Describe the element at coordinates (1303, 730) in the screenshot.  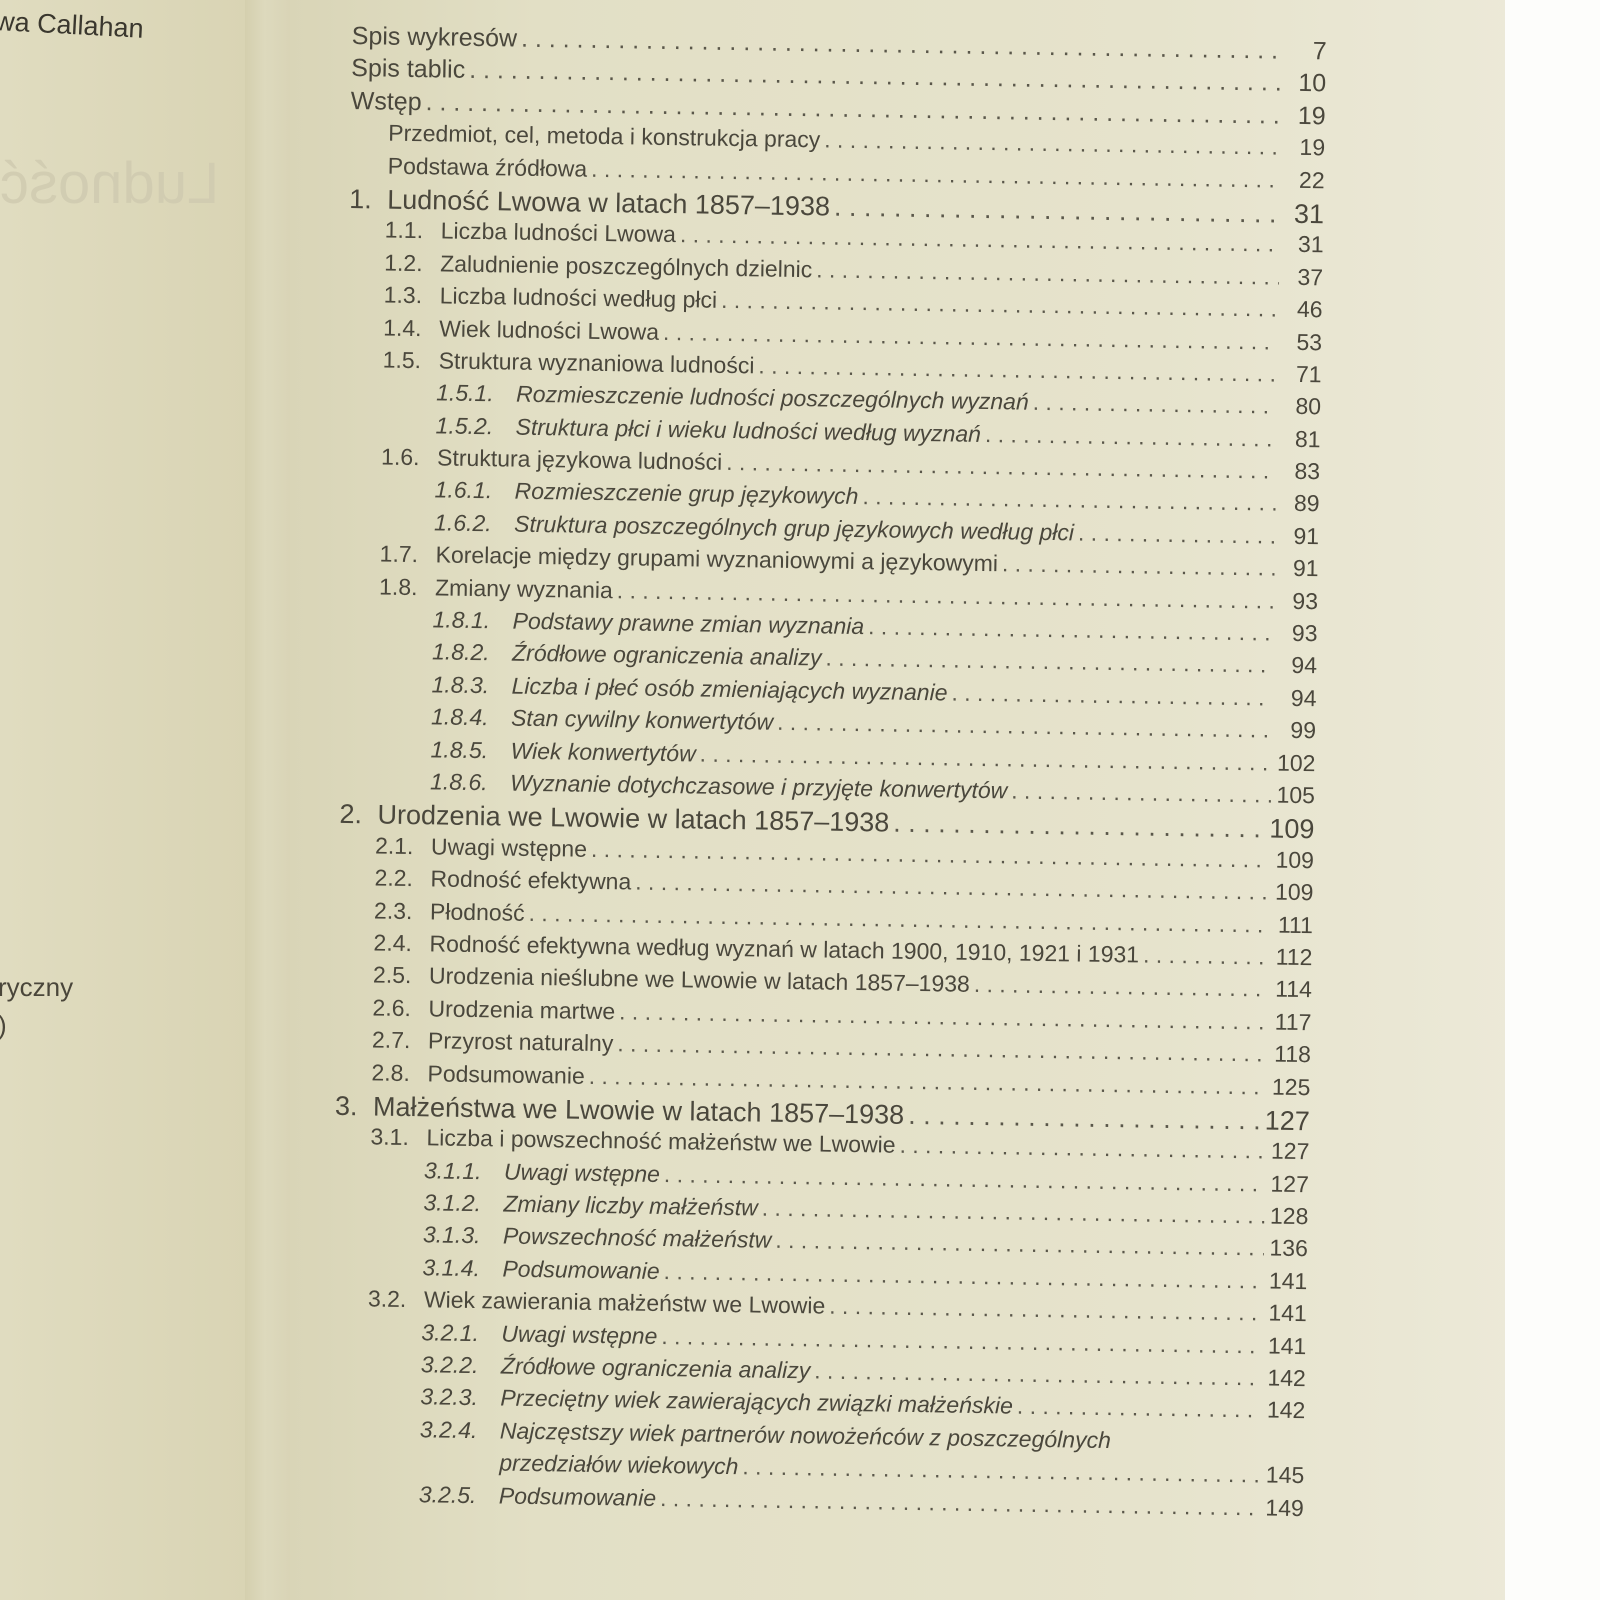
I see `toc-entry-page: 99` at that location.